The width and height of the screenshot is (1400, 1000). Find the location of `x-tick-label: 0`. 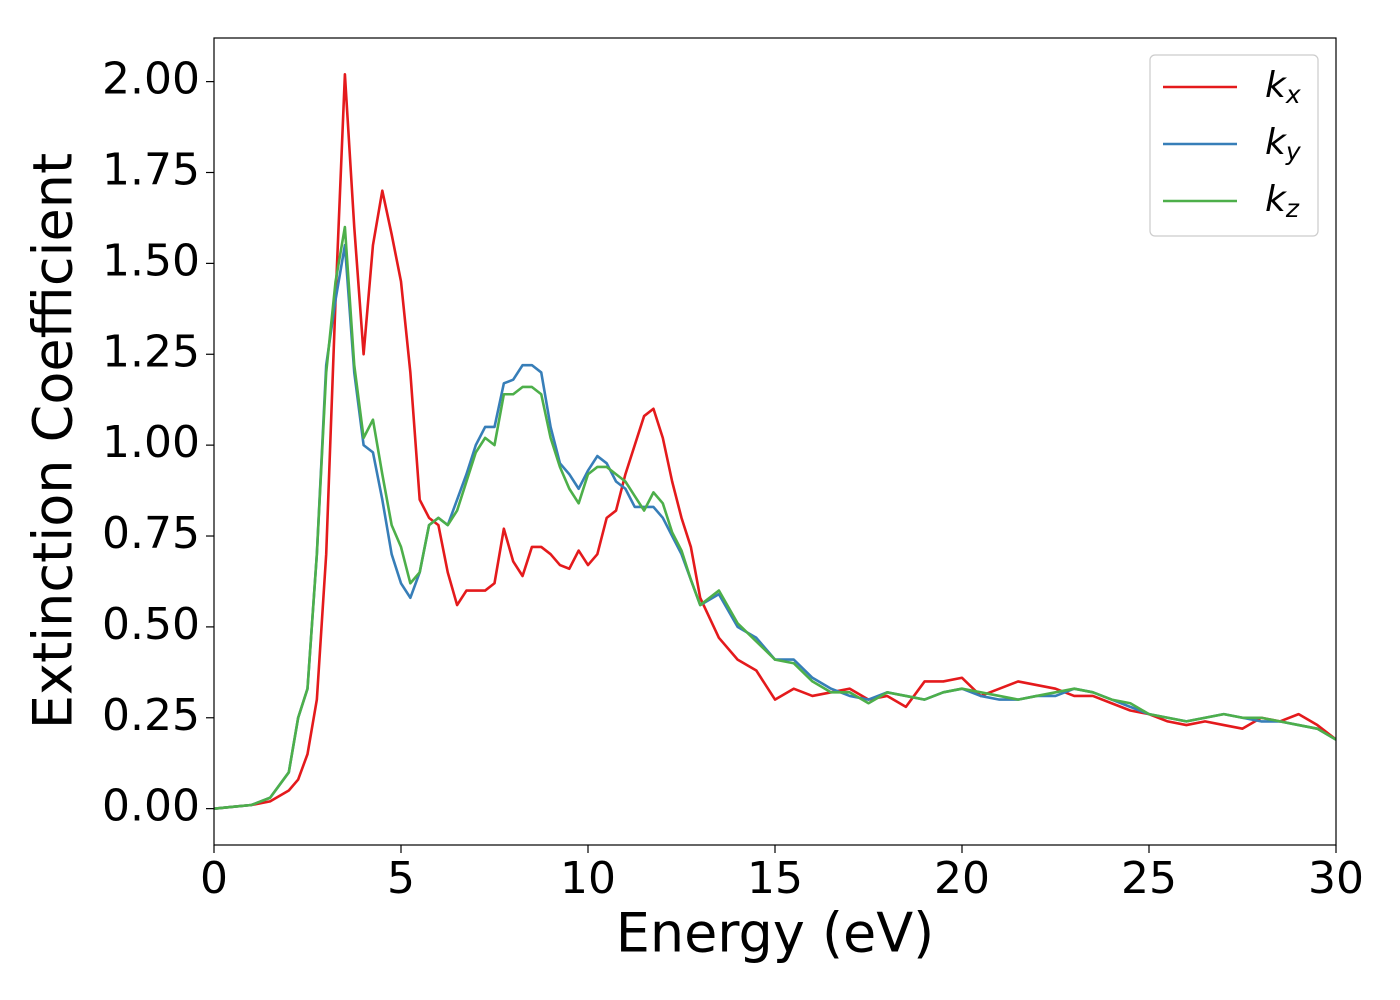

x-tick-label: 0 is located at coordinates (214, 878).